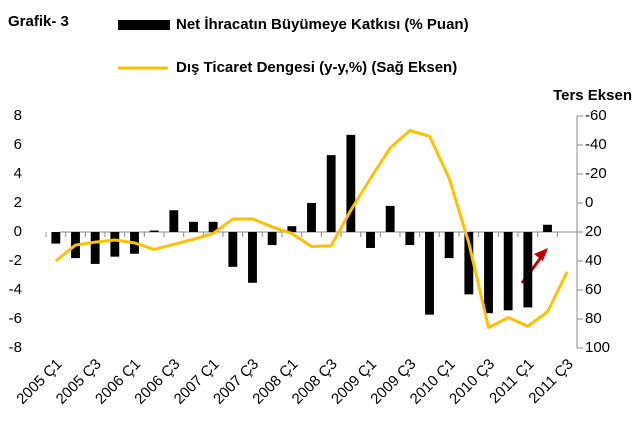  Describe the element at coordinates (18, 202) in the screenshot. I see `y-tick-label: 2` at that location.